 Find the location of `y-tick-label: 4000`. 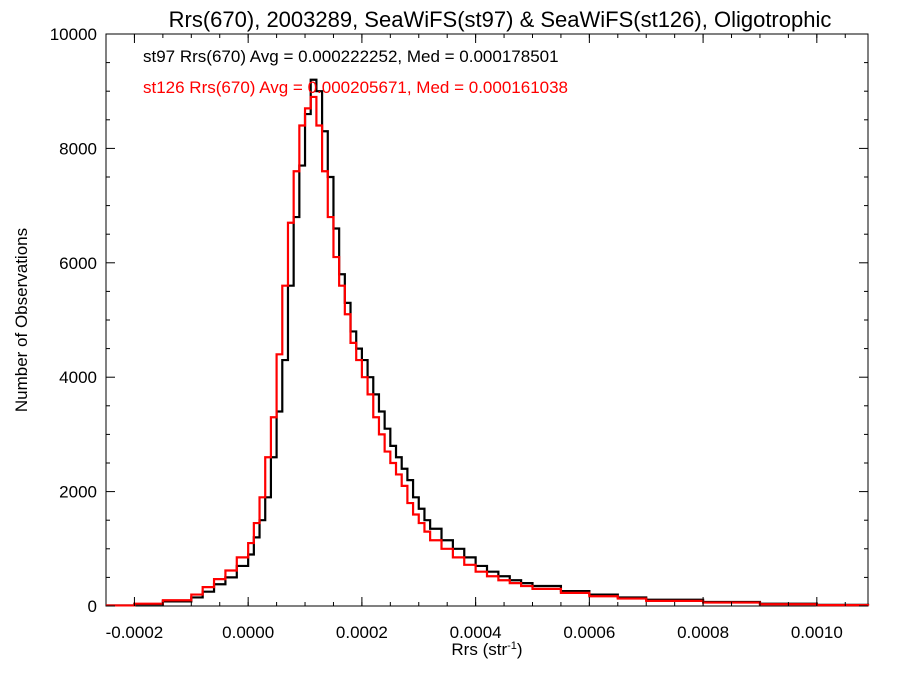

y-tick-label: 4000 is located at coordinates (78, 377).